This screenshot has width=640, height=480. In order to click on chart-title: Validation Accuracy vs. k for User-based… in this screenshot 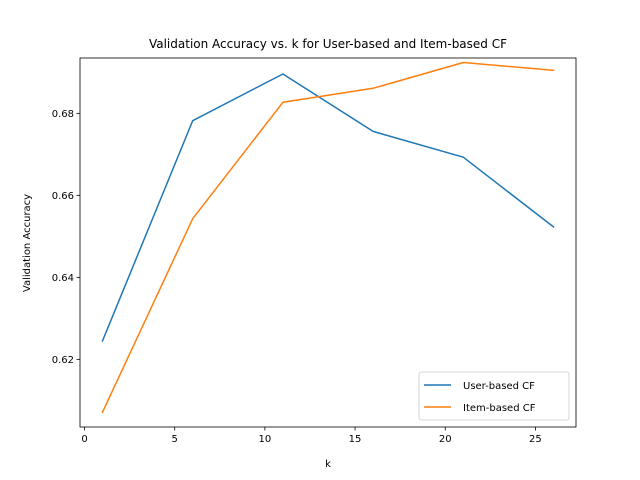, I will do `click(328, 44)`.